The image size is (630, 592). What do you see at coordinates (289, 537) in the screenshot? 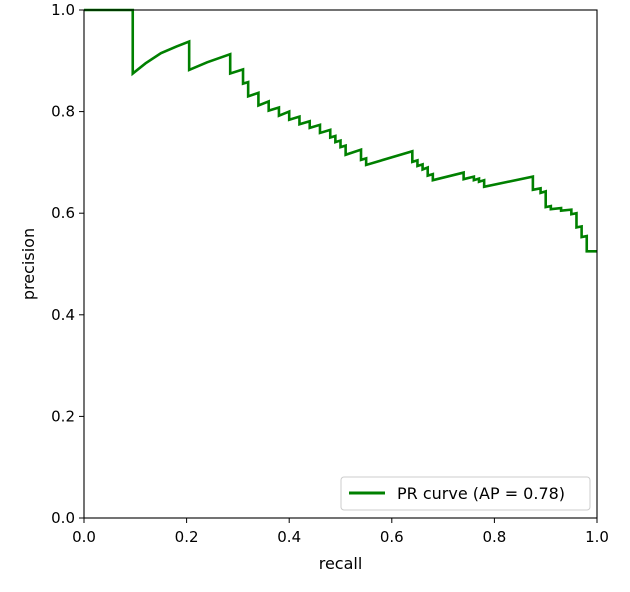
I see `x-tick-label: 0.4` at bounding box center [289, 537].